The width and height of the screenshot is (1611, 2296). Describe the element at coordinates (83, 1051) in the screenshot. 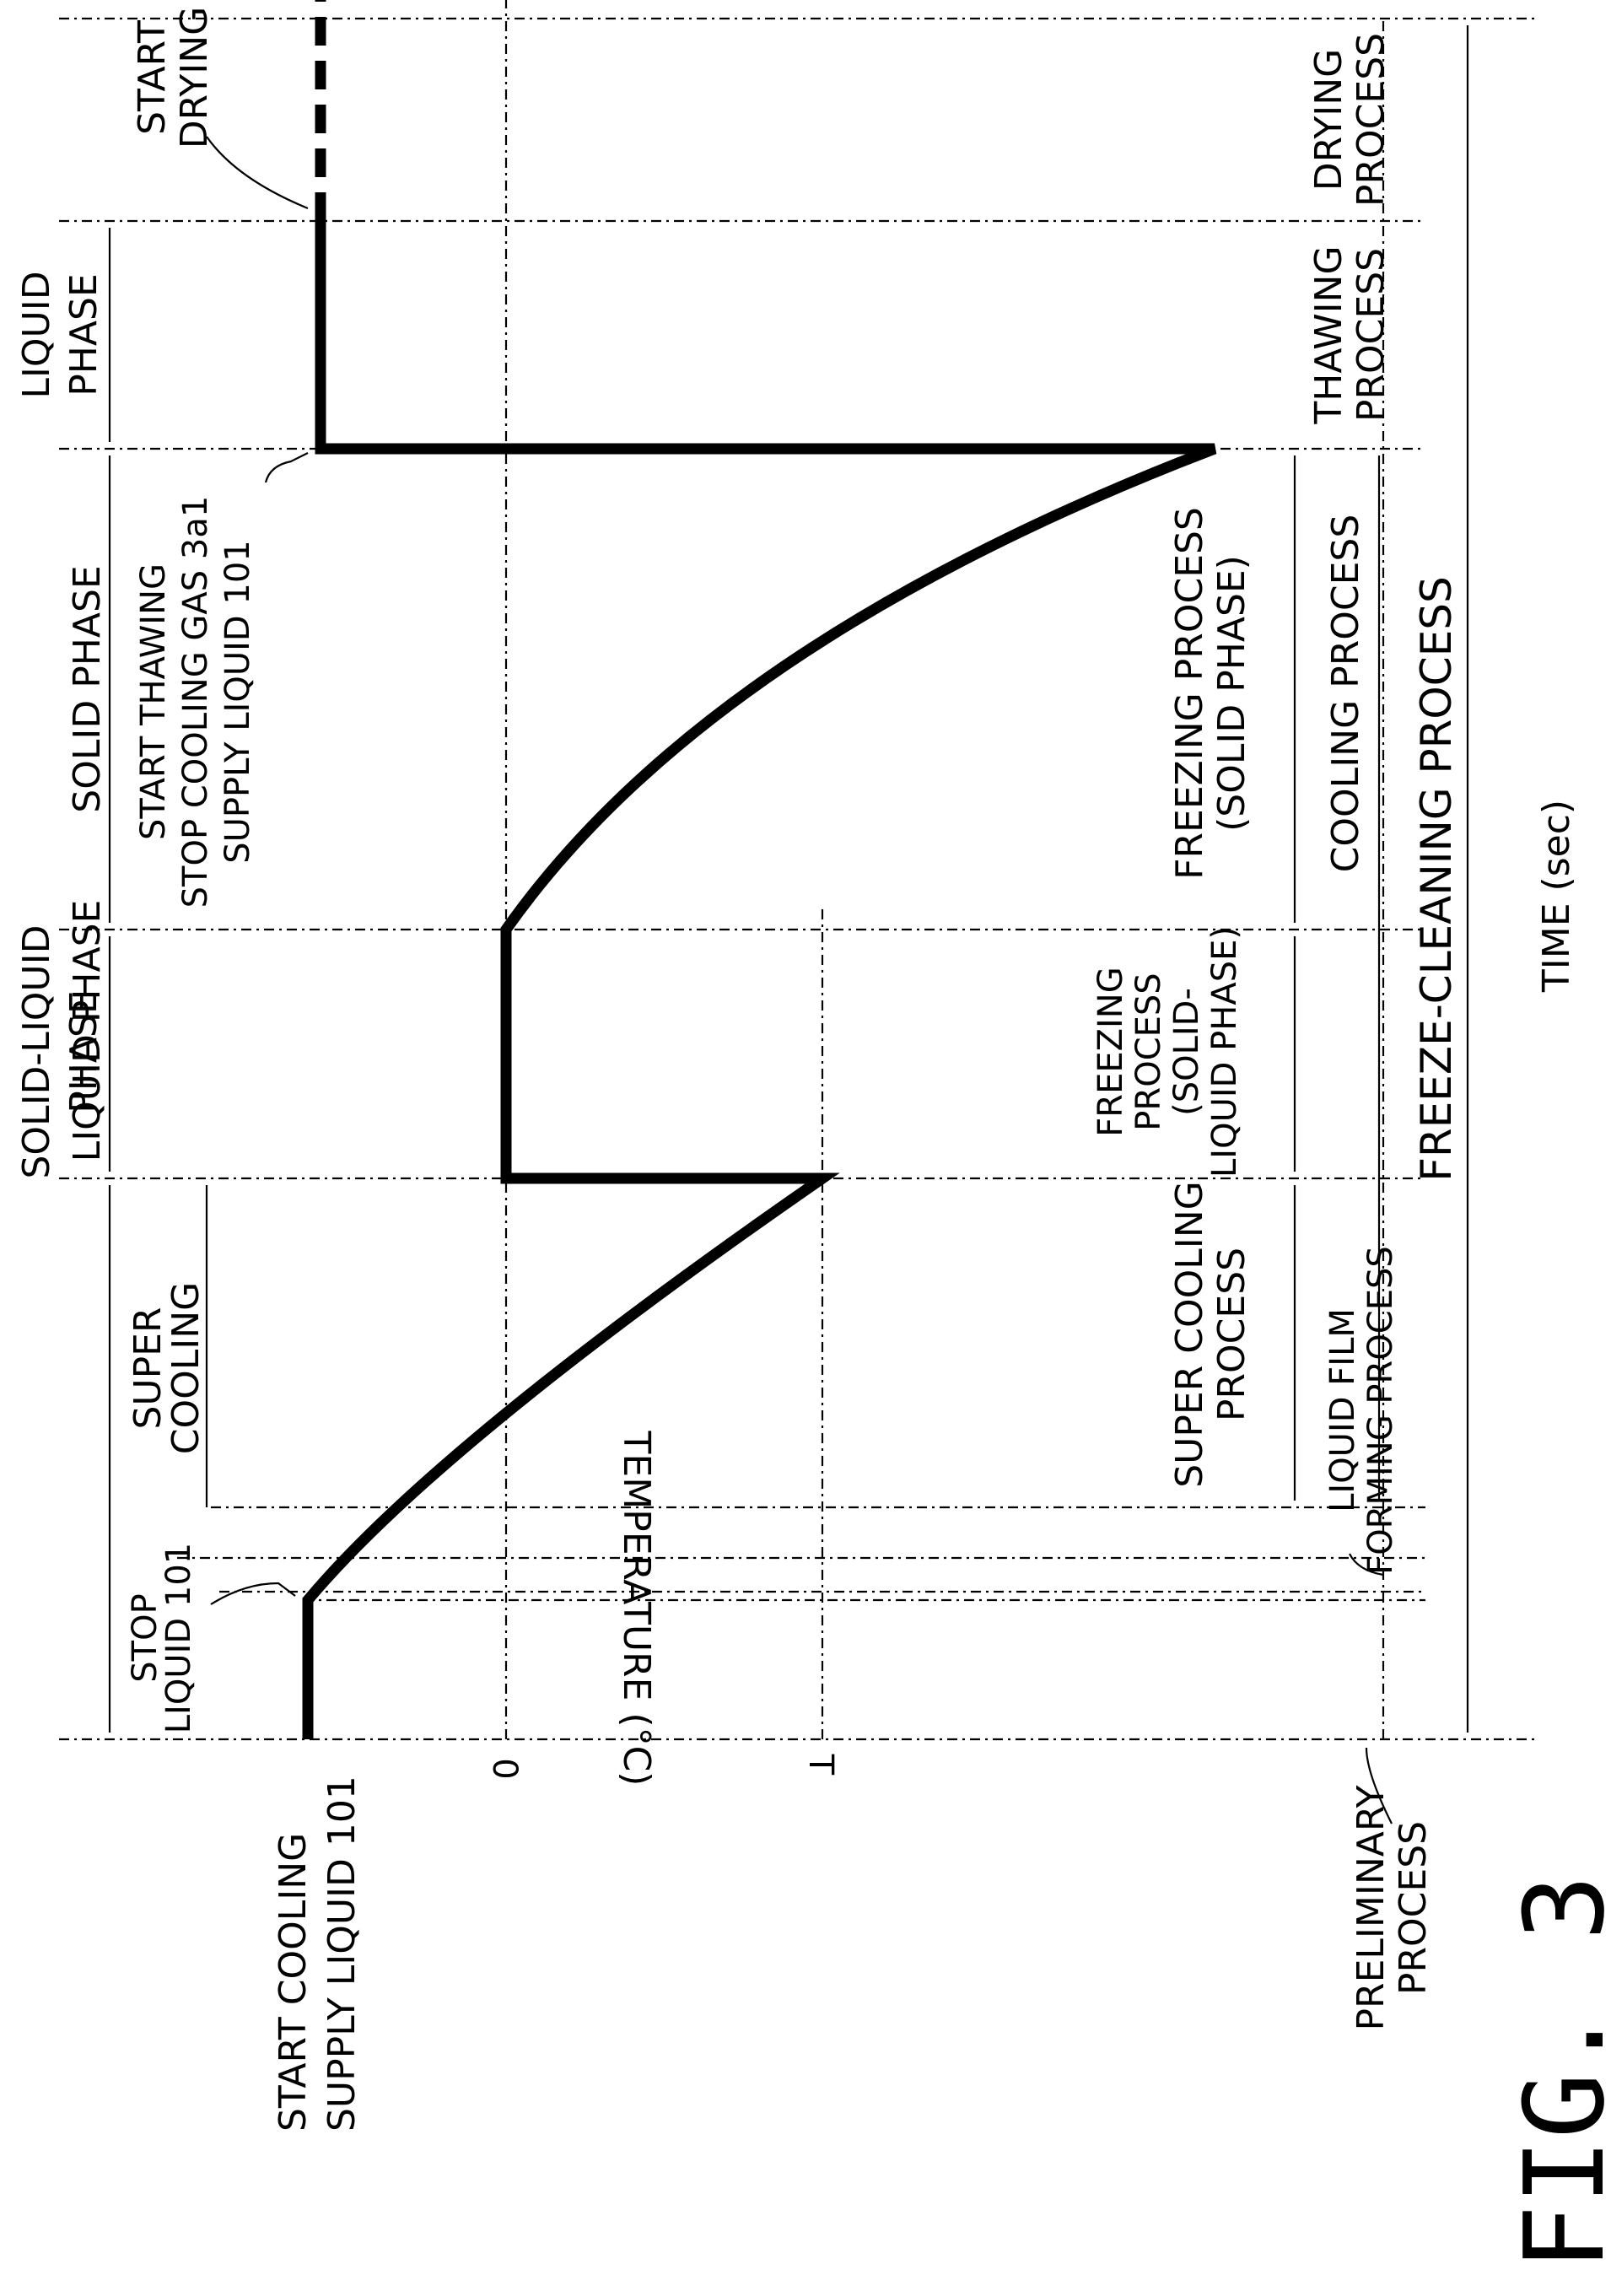

I see `phase-solid-liquid-2: PHASE` at that location.